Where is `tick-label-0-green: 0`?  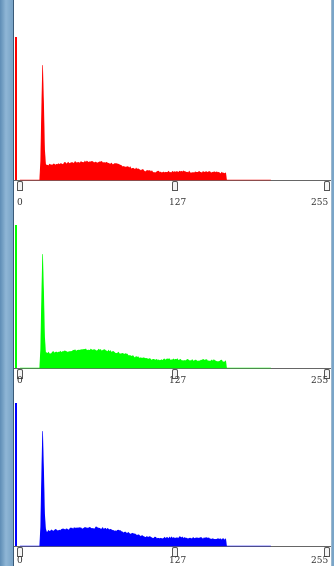
tick-label-0-green: 0 is located at coordinates (20, 381).